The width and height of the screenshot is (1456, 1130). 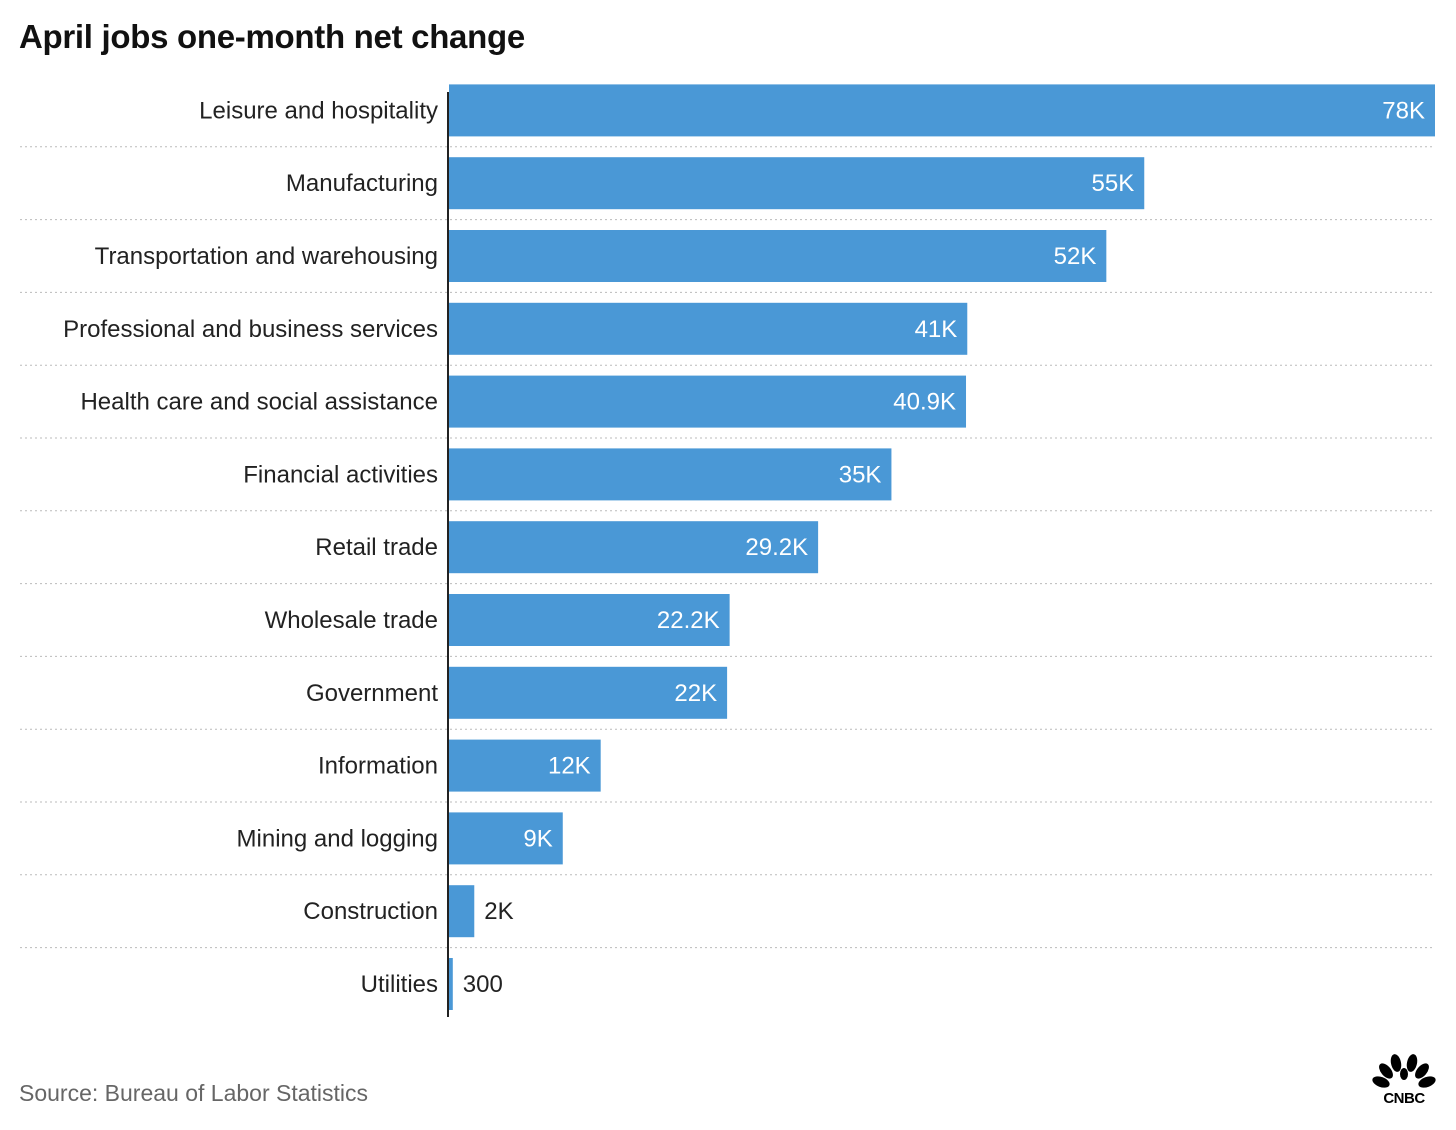 What do you see at coordinates (860, 474) in the screenshot?
I see `data-label: 35K` at bounding box center [860, 474].